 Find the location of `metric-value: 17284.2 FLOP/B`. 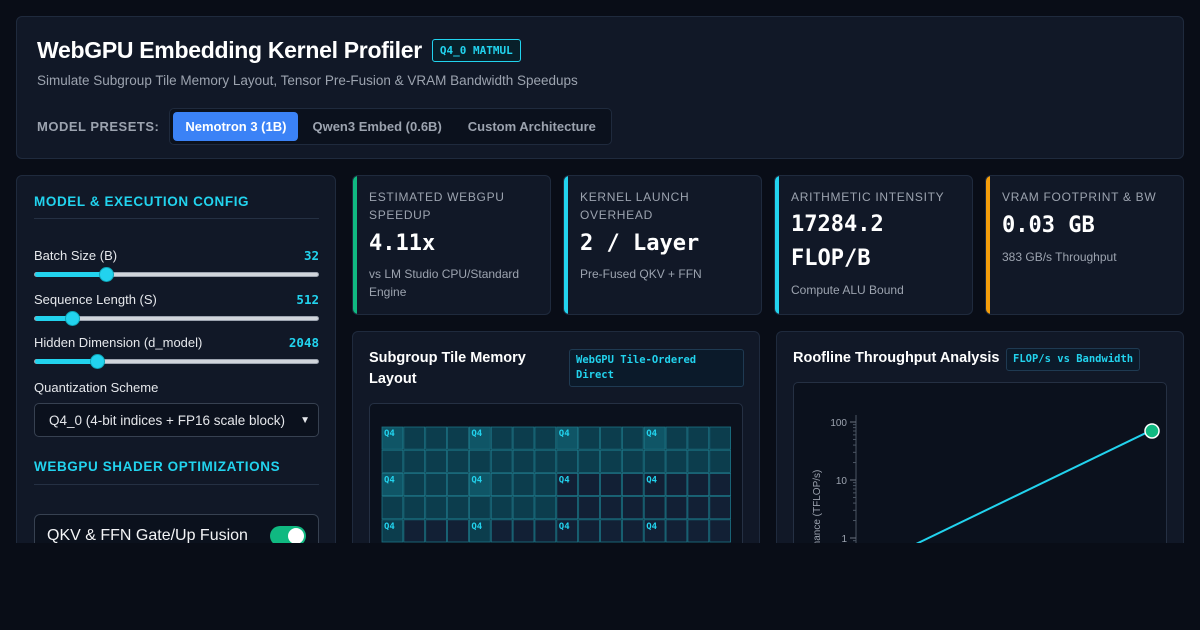

metric-value: 17284.2 FLOP/B is located at coordinates (837, 241).